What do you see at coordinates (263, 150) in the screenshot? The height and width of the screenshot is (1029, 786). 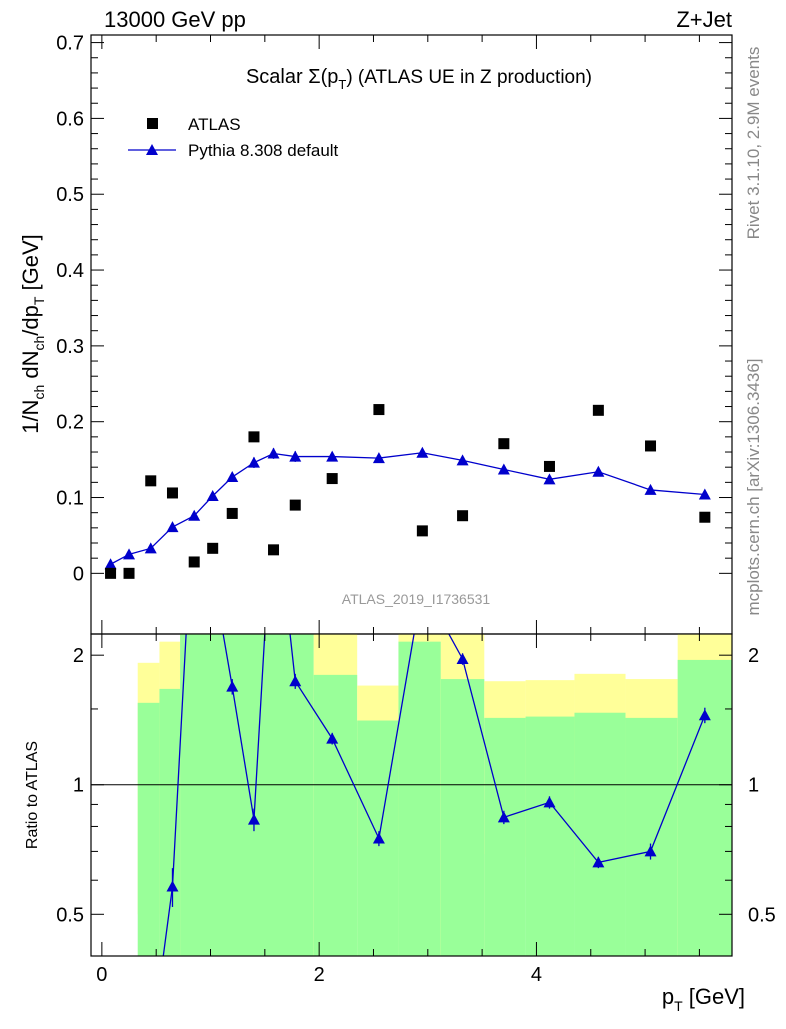 I see `legend-mc-label: Pythia 8.308 default` at bounding box center [263, 150].